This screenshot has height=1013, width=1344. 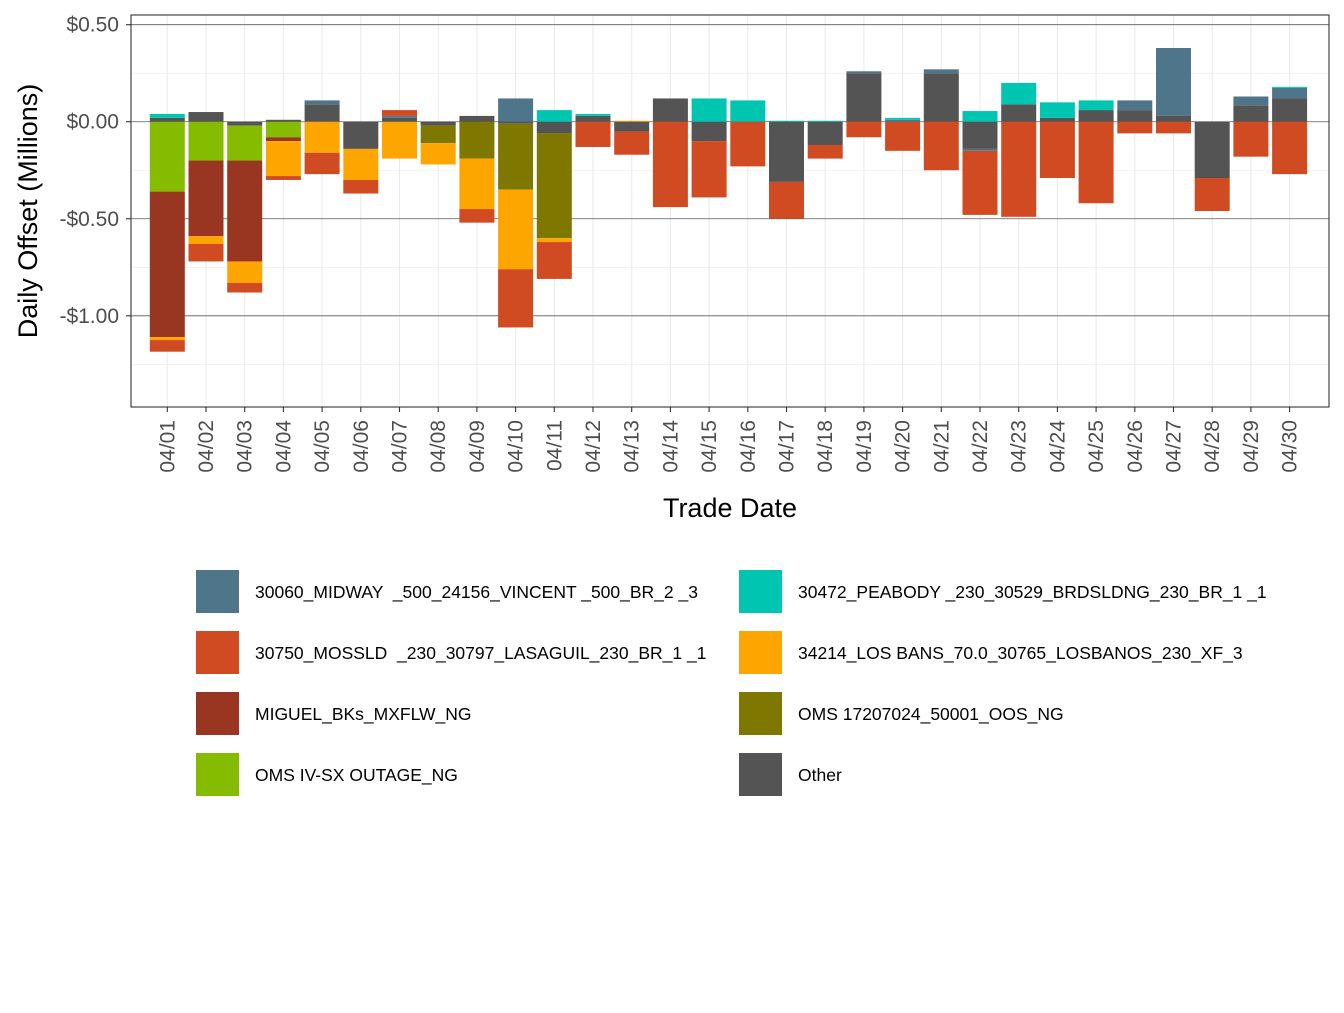 What do you see at coordinates (825, 133) in the screenshot?
I see `bar-segment-04-18-other` at bounding box center [825, 133].